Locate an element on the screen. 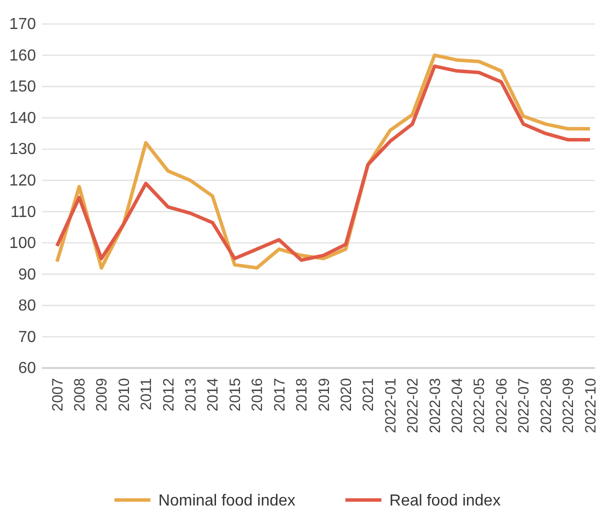 This screenshot has height=512, width=605. x-tick-label: 2013 is located at coordinates (191, 395).